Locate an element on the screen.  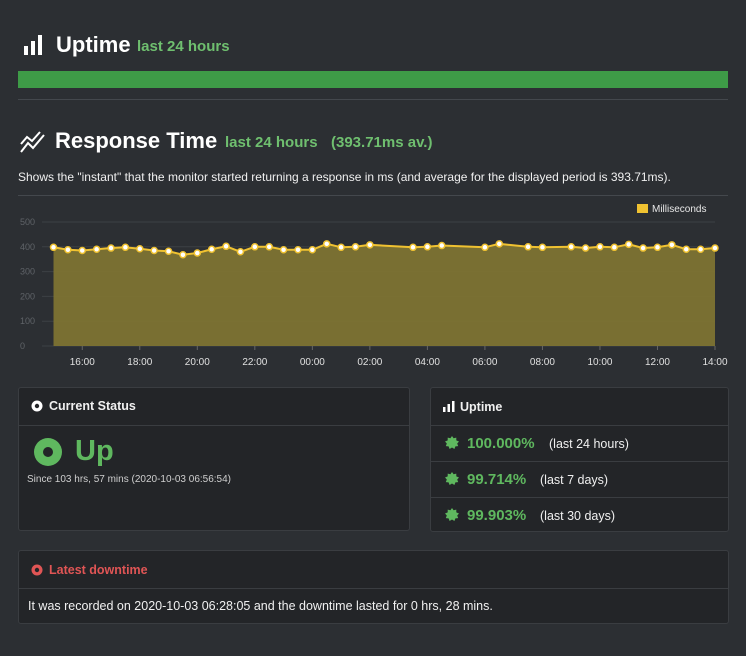
uptime-card-title: Uptime is located at coordinates (481, 407).